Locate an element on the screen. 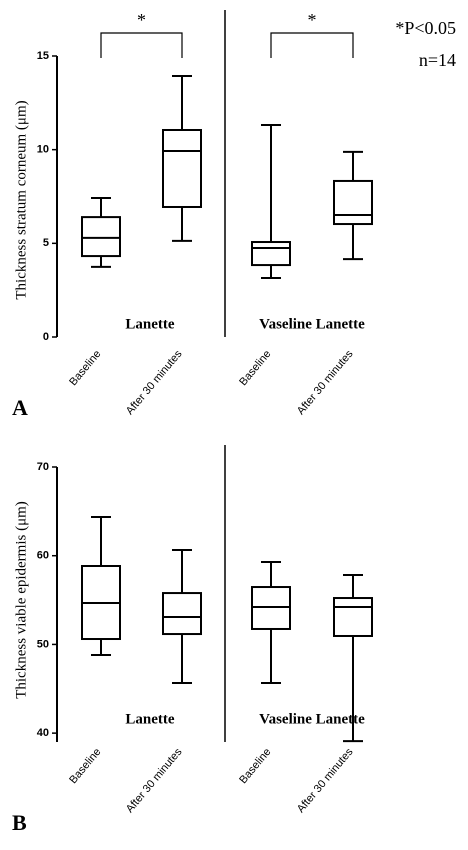 The height and width of the screenshot is (850, 468). panel-letter: B is located at coordinates (19, 822).